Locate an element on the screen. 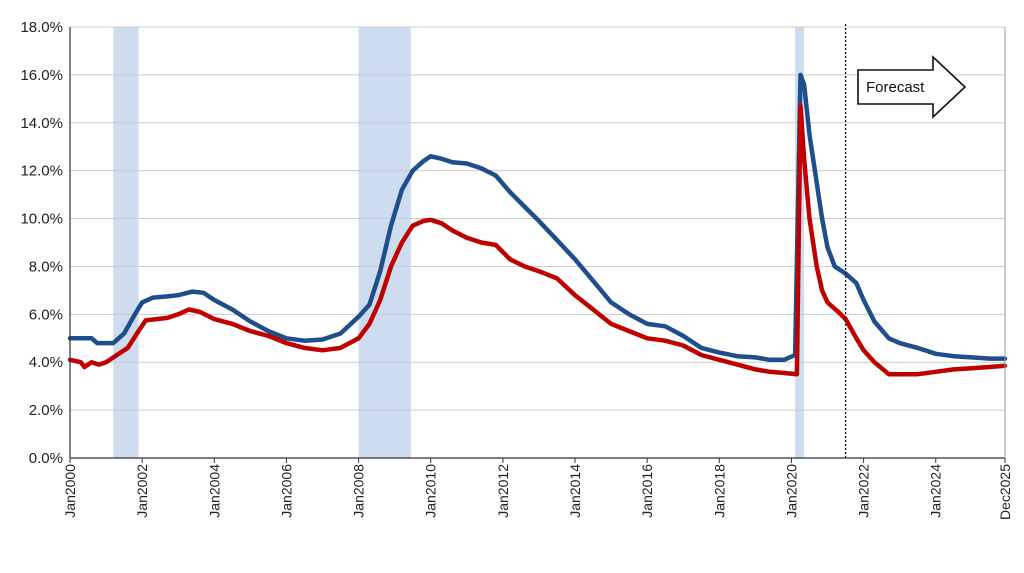 This screenshot has width=1024, height=573. y-tick-label: 4.0% is located at coordinates (46, 362).